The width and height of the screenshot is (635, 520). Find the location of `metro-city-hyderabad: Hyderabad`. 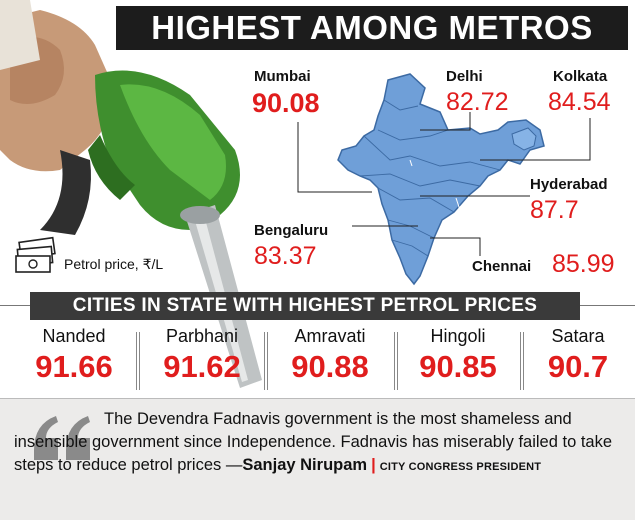

metro-city-hyderabad: Hyderabad is located at coordinates (569, 184).